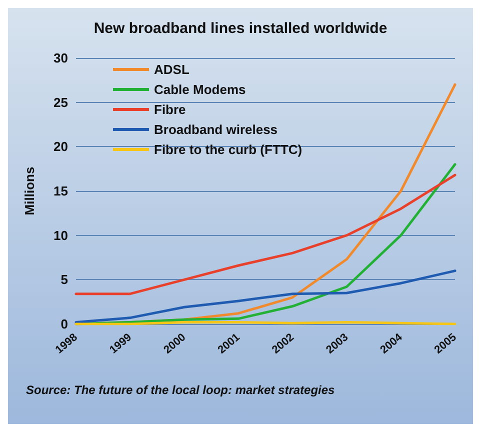 This screenshot has height=432, width=481. Describe the element at coordinates (170, 109) in the screenshot. I see `legend-label: Fibre` at that location.